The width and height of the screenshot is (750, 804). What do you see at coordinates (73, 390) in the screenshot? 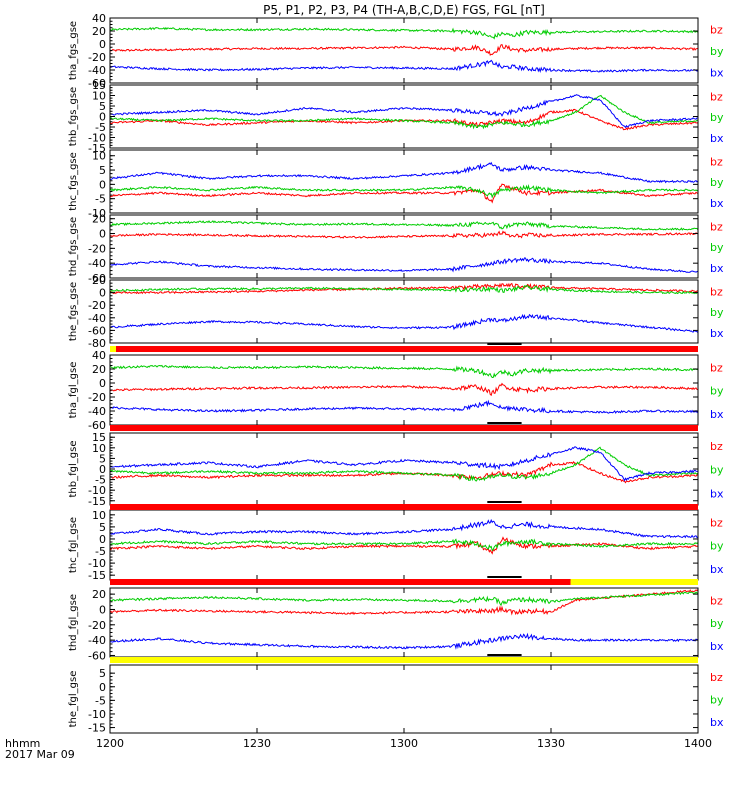
I see `panel-ylabel: tha_fgl_gse` at bounding box center [73, 390].